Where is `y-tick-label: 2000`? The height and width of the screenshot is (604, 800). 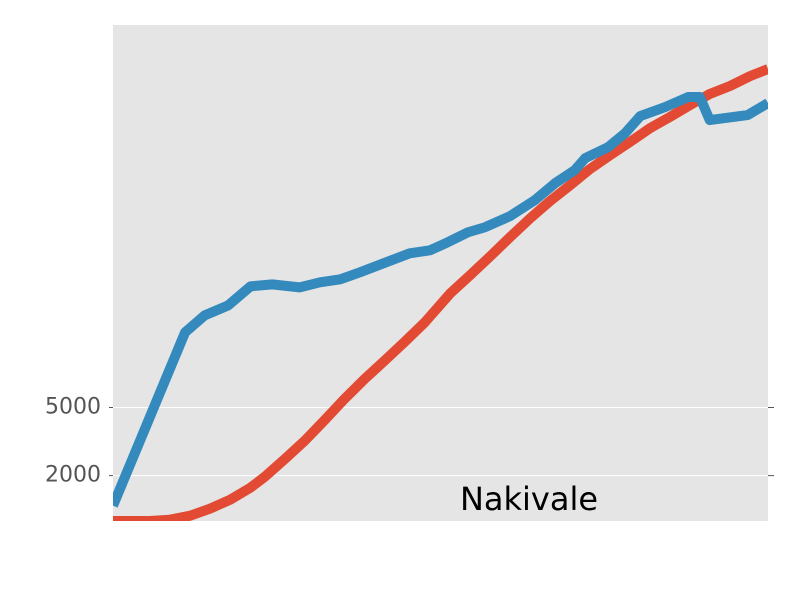 y-tick-label: 2000 is located at coordinates (73, 475).